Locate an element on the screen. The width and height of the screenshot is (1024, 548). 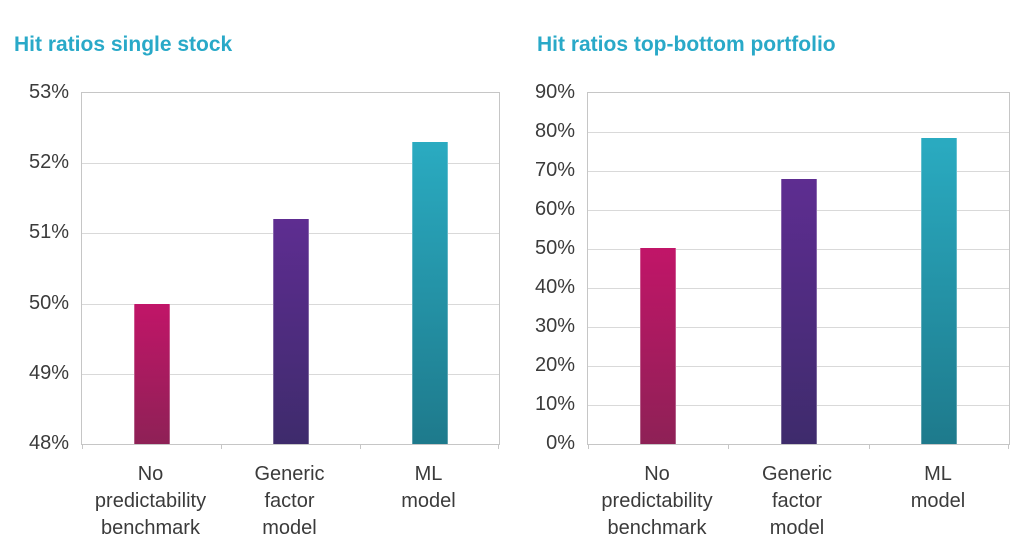
y-axis-tick-label: 80% is located at coordinates (554, 131).